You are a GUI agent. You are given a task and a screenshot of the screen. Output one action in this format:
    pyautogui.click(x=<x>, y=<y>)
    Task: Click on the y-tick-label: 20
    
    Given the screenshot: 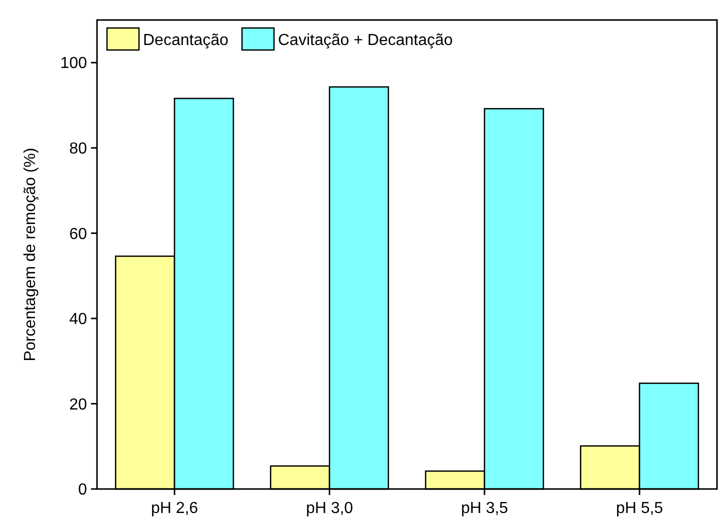 What is the action you would take?
    pyautogui.click(x=78, y=405)
    